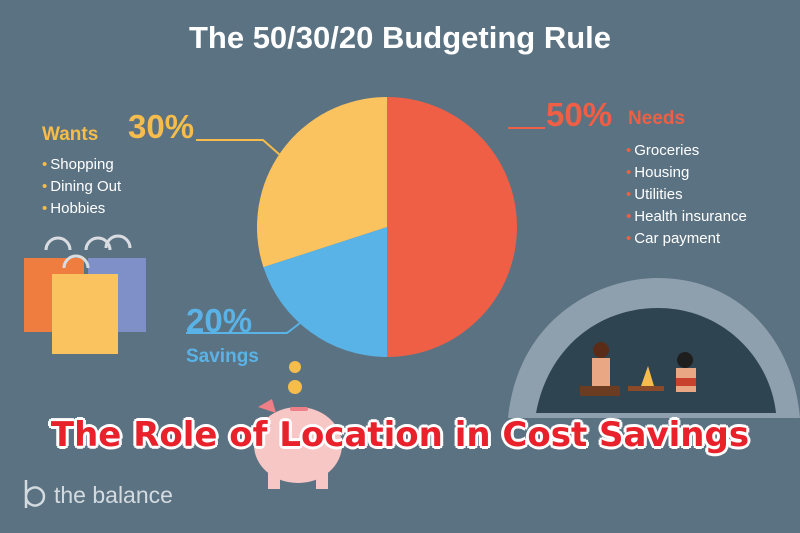 This screenshot has height=533, width=800. What do you see at coordinates (70, 134) in the screenshot?
I see `wants-label: Wants` at bounding box center [70, 134].